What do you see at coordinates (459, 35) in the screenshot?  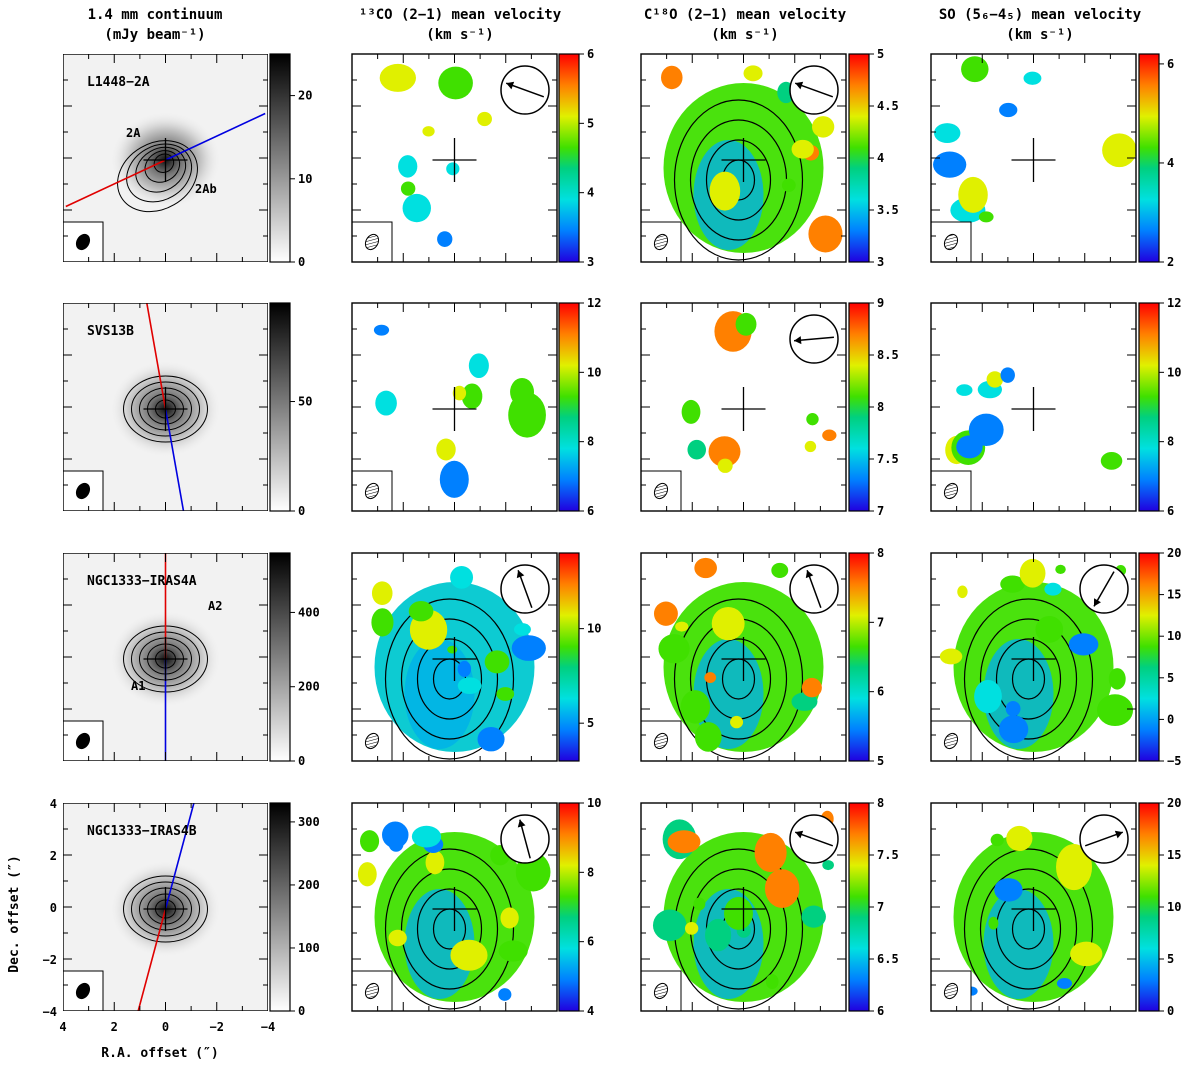 I see `col-title-2-line2: (km s⁻¹)` at bounding box center [459, 35].